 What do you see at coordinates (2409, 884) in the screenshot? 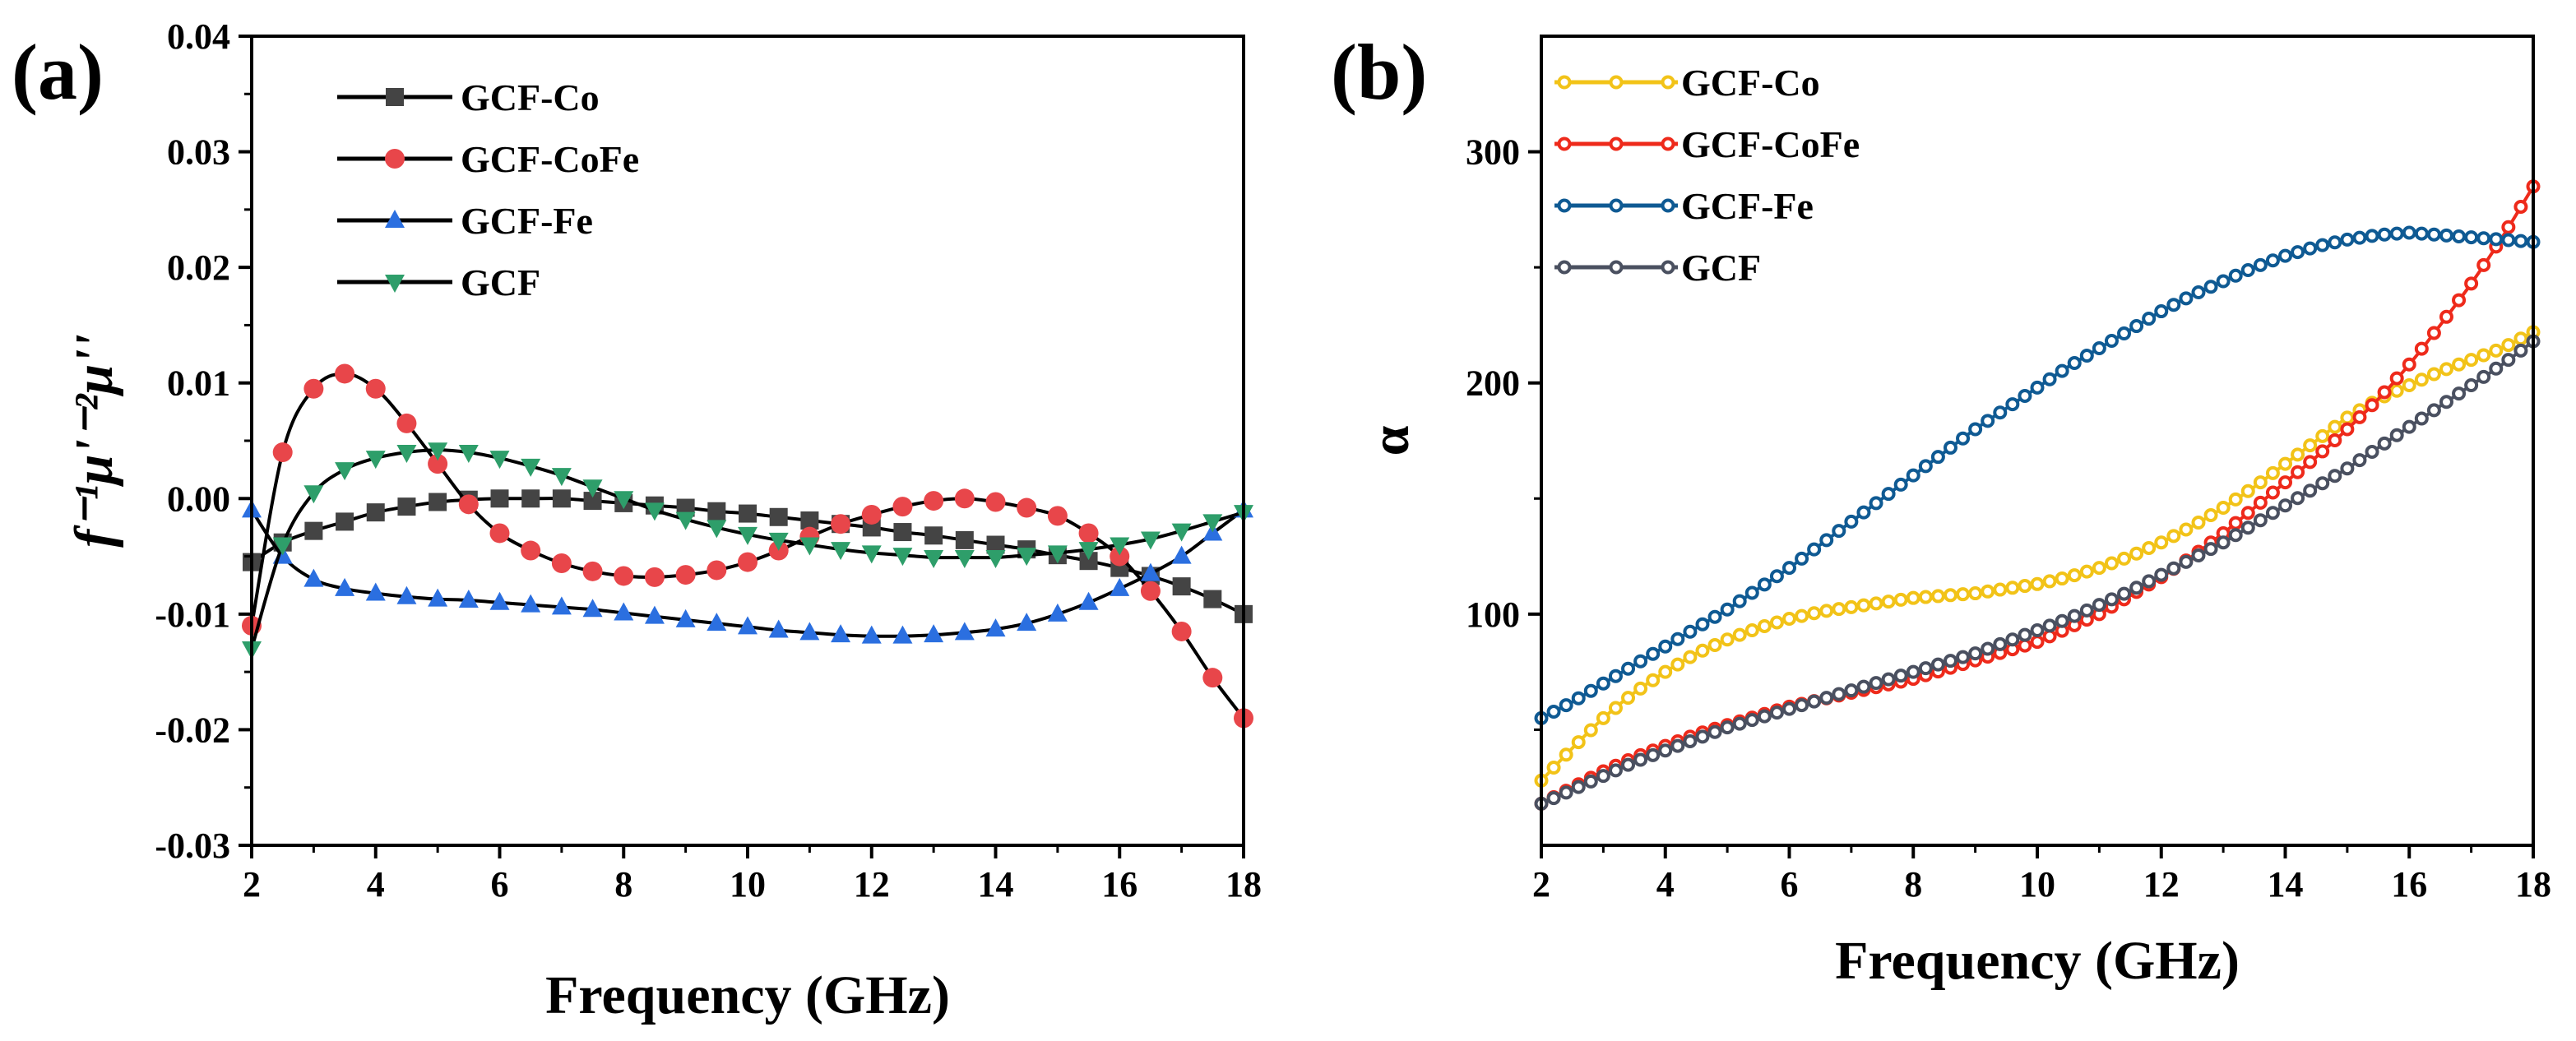
I see `x-tick-label: 16` at bounding box center [2409, 884].